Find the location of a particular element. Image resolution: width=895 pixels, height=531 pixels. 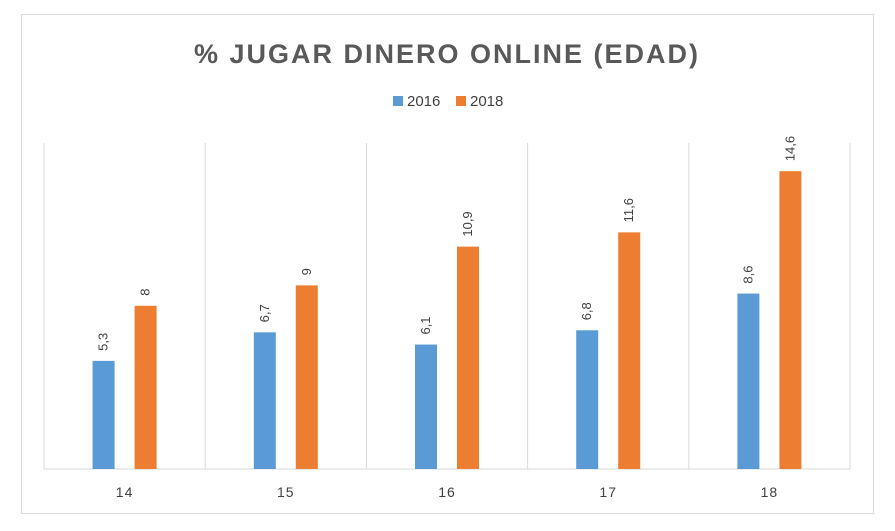

data-label-2016-18: 8,6 is located at coordinates (747, 274).